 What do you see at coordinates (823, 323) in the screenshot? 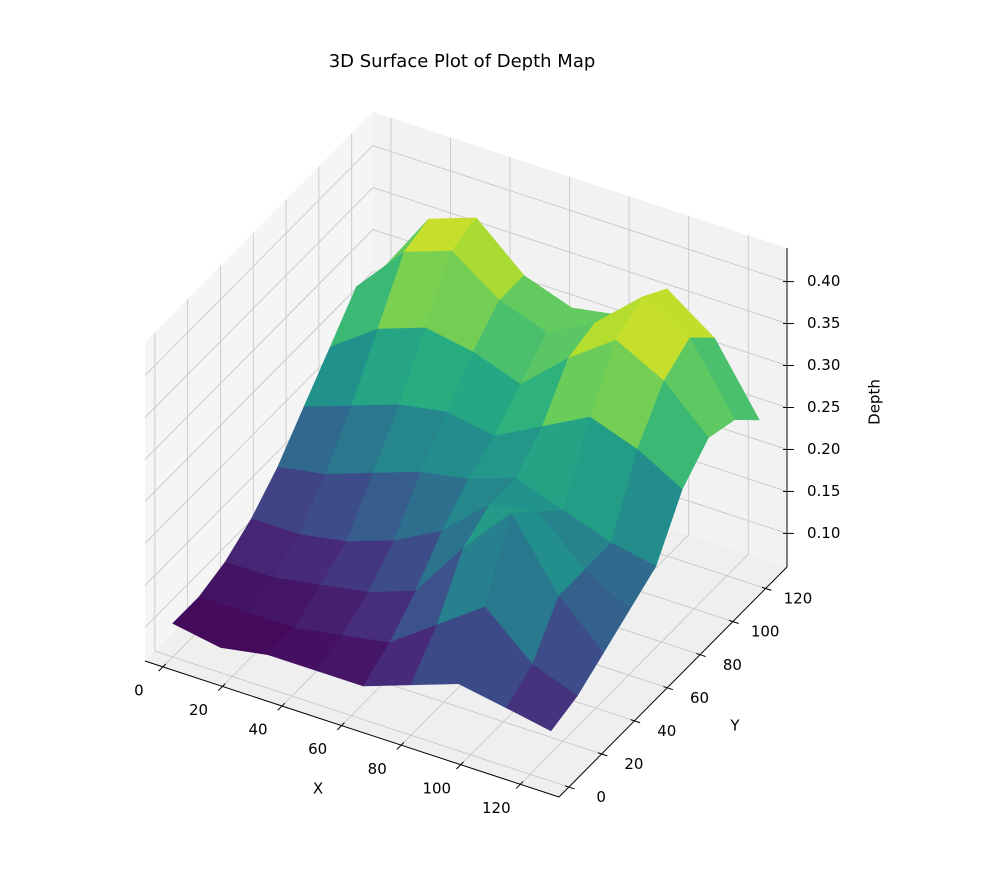
I see `z-tick-label: 0.35` at bounding box center [823, 323].